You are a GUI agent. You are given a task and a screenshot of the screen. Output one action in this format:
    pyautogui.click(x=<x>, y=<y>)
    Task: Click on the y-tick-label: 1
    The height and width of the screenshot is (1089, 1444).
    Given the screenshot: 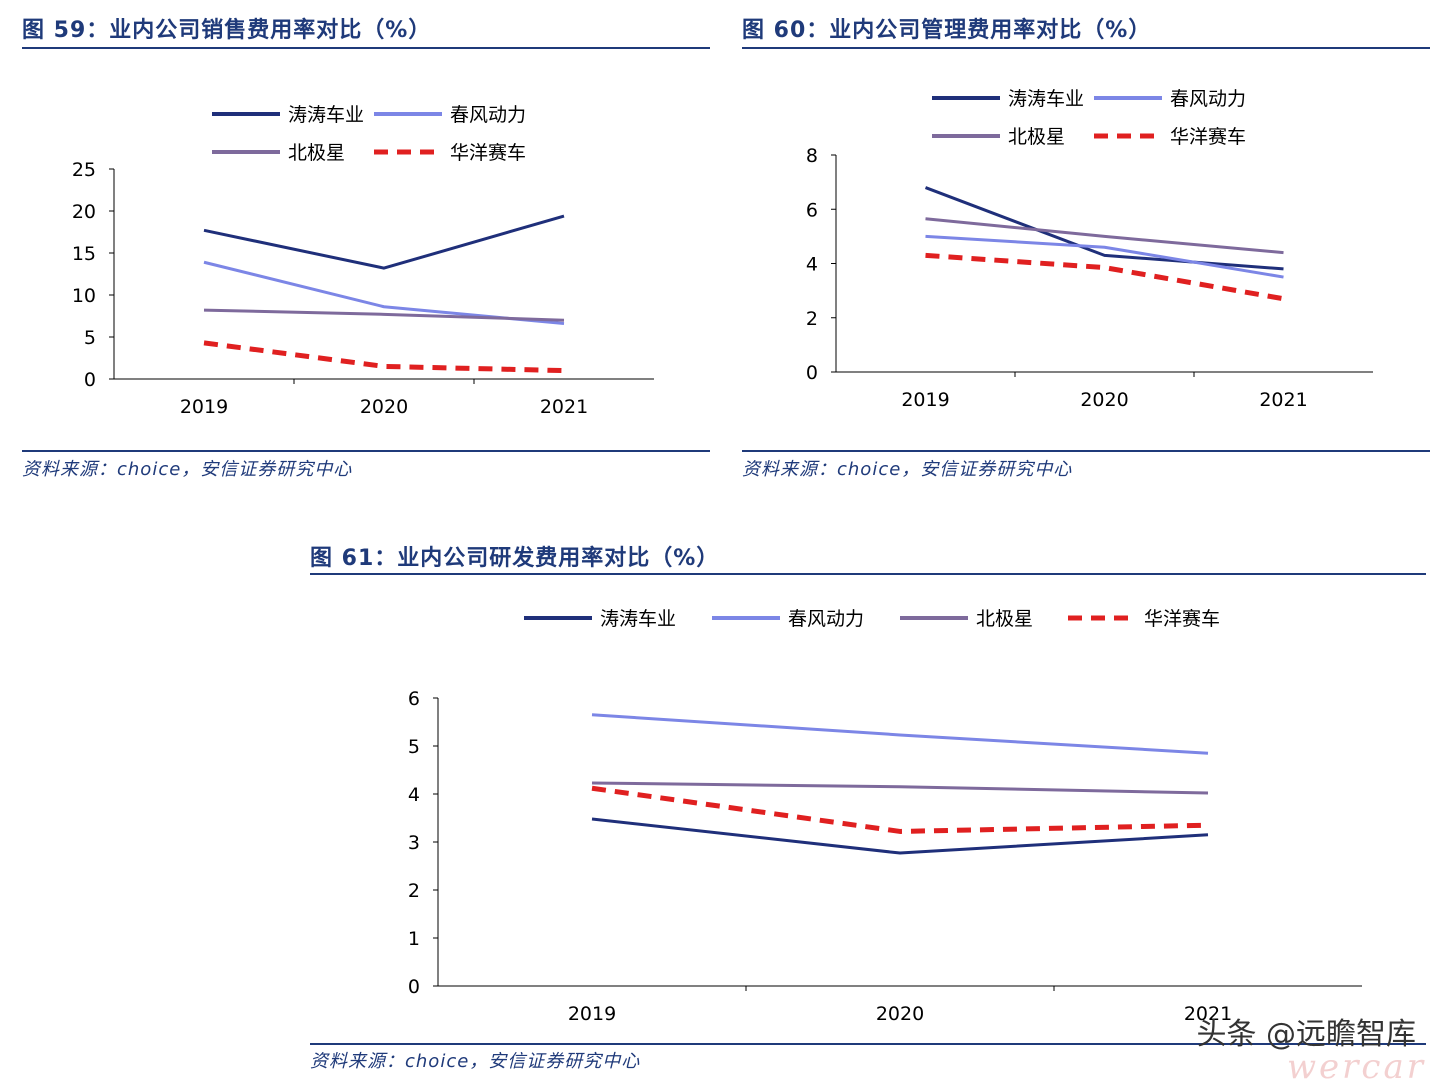 What is the action you would take?
    pyautogui.click(x=414, y=939)
    